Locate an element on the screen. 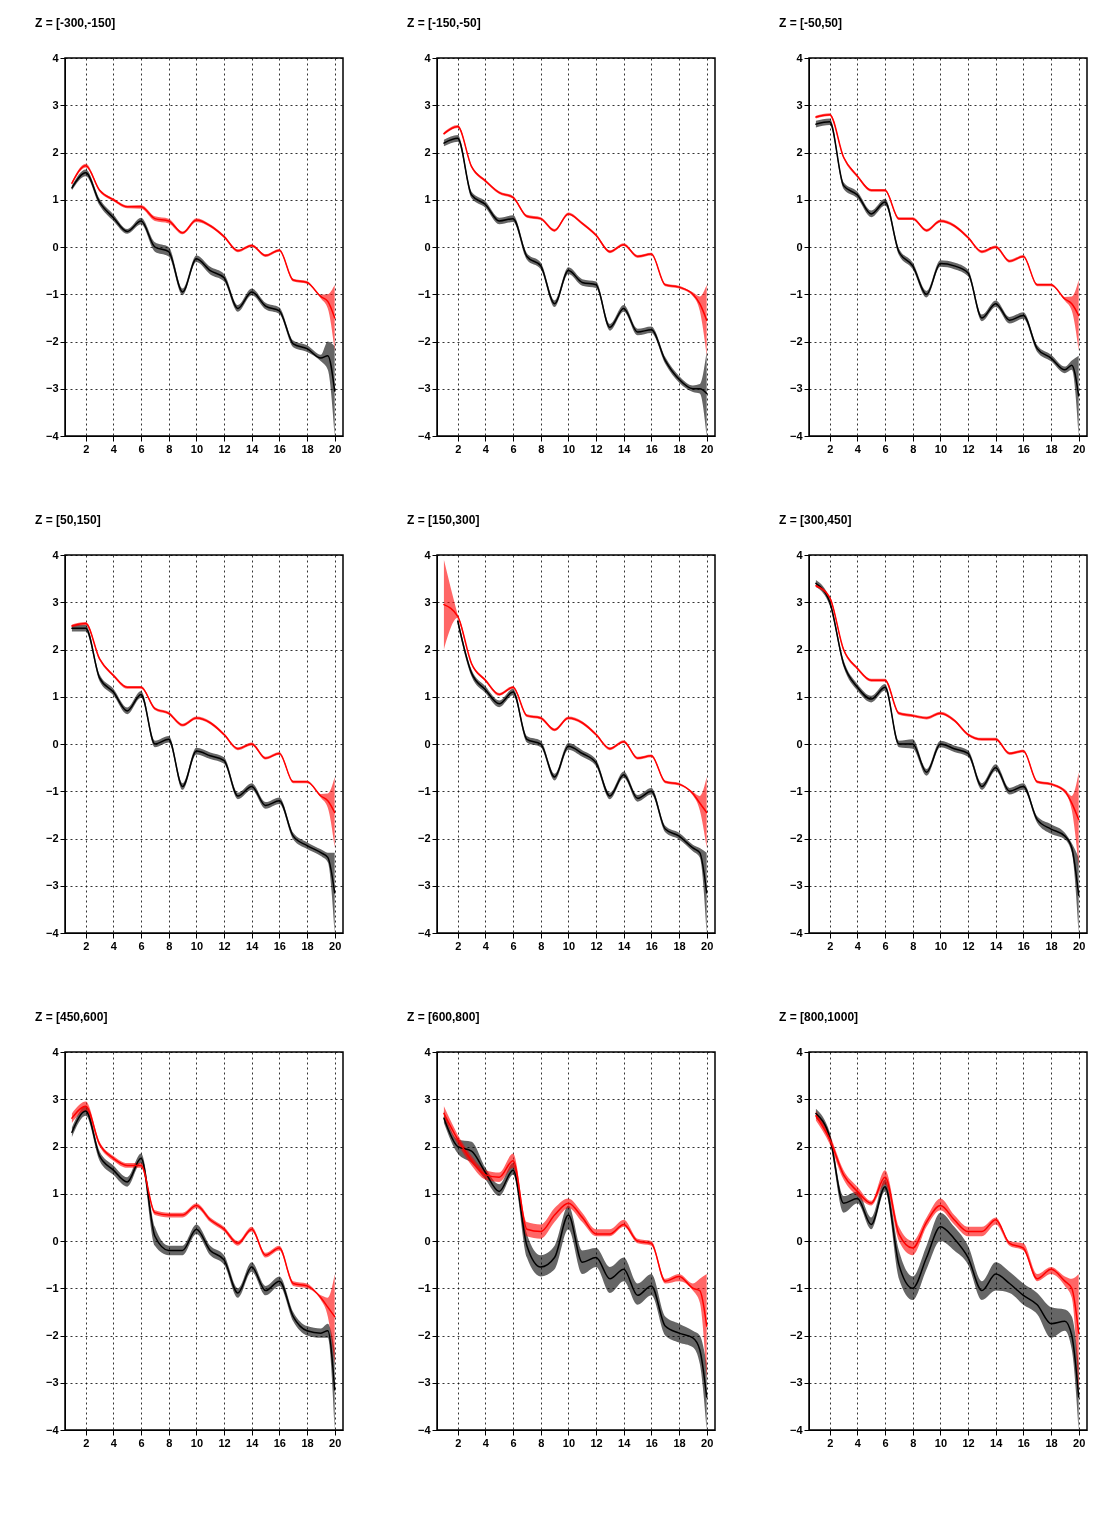 The width and height of the screenshot is (1118, 1519). chart-title: Z = [800,1000] is located at coordinates (819, 1017).